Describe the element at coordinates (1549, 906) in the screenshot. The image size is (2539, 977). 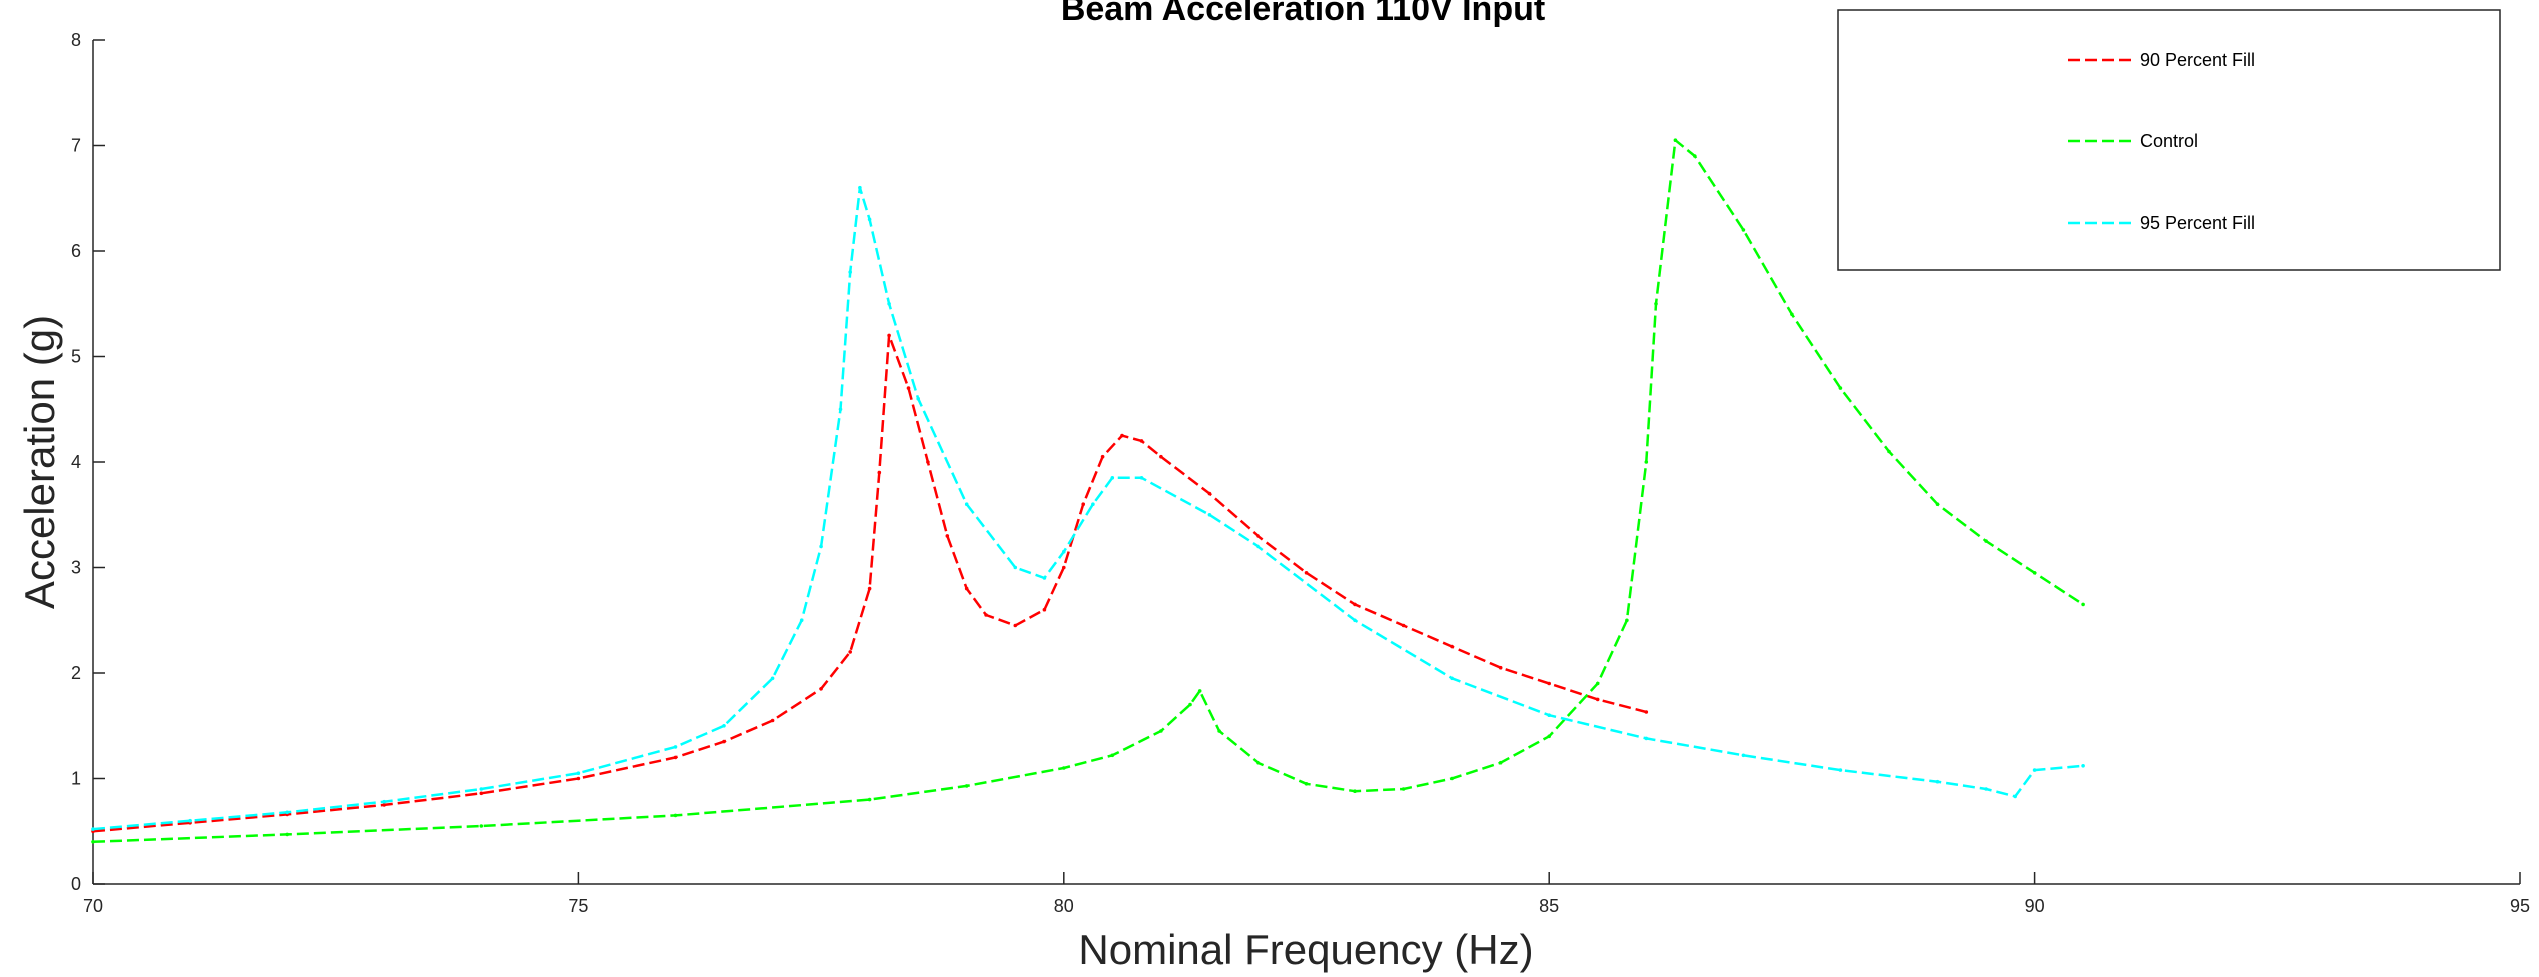
I see `x-tick-label: 85` at that location.